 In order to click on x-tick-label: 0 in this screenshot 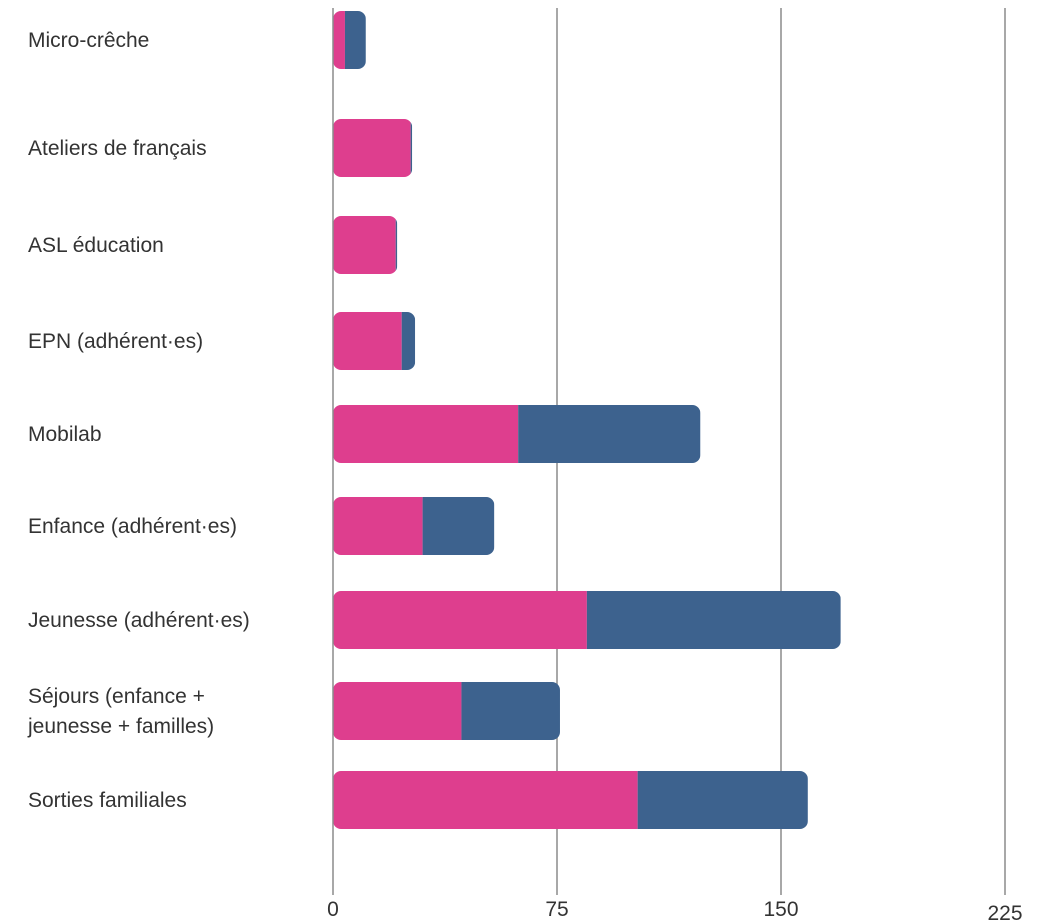, I will do `click(333, 909)`.